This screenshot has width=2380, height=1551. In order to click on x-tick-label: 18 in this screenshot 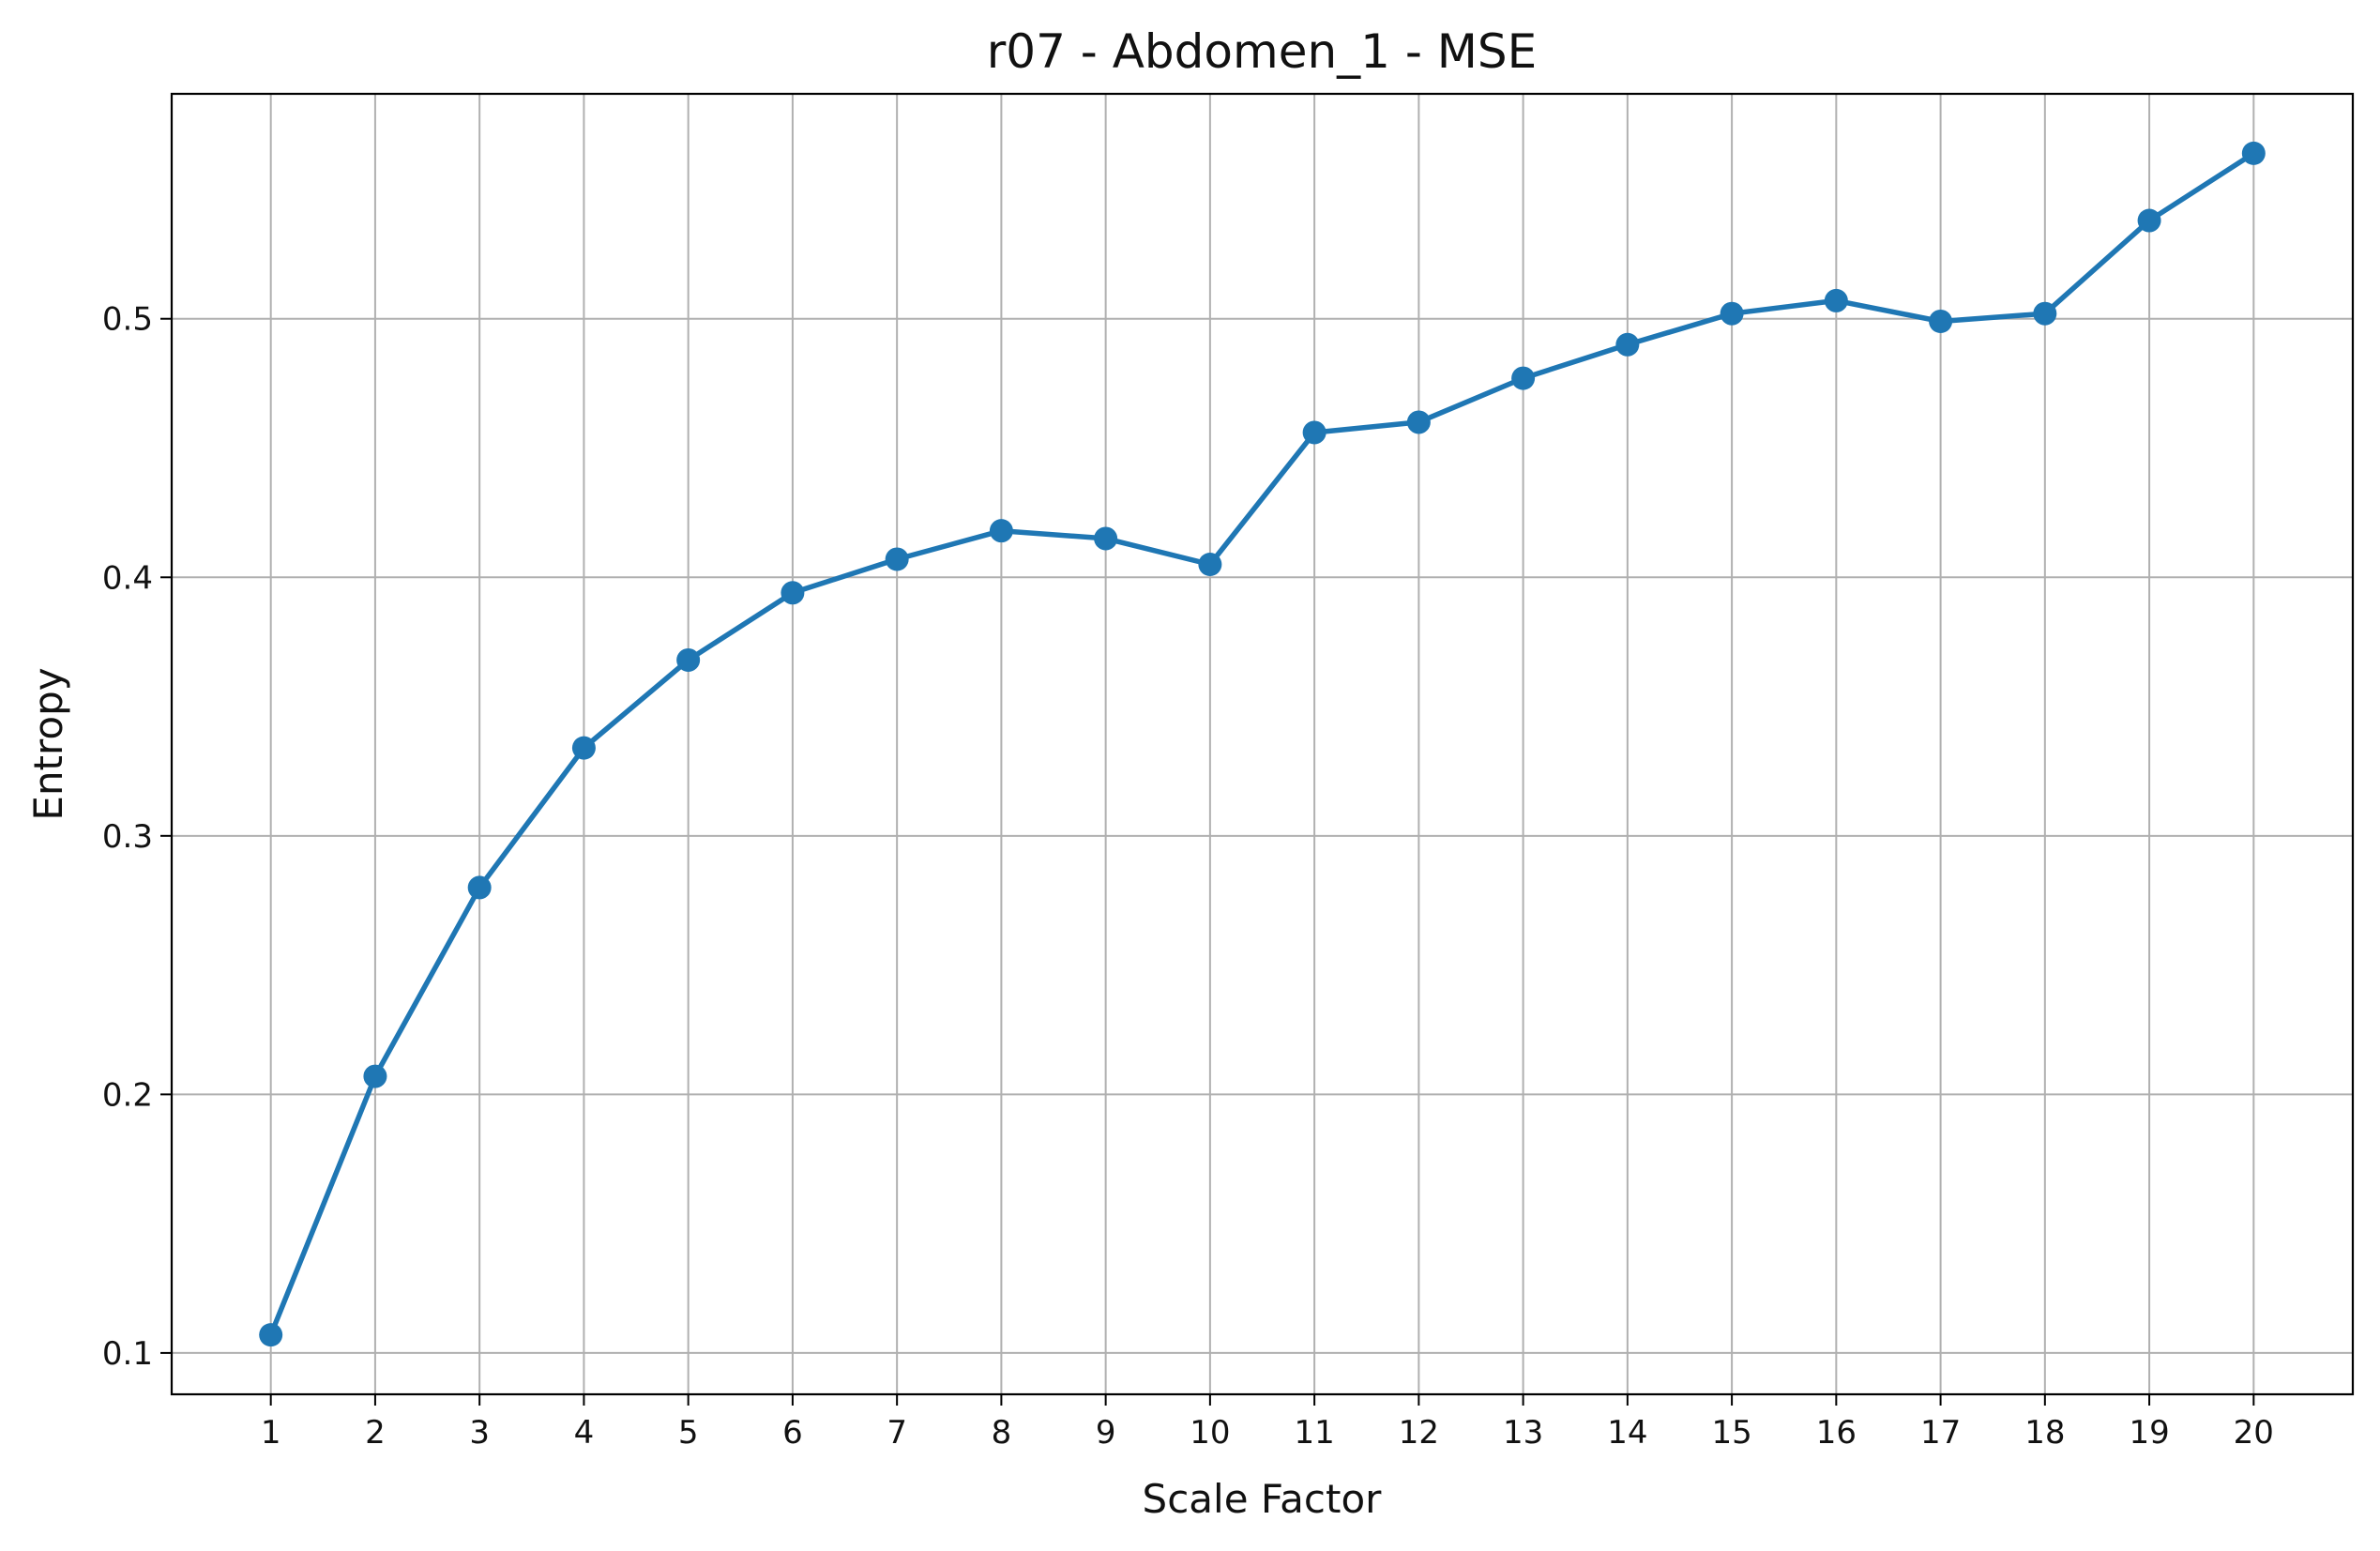, I will do `click(2044, 1433)`.